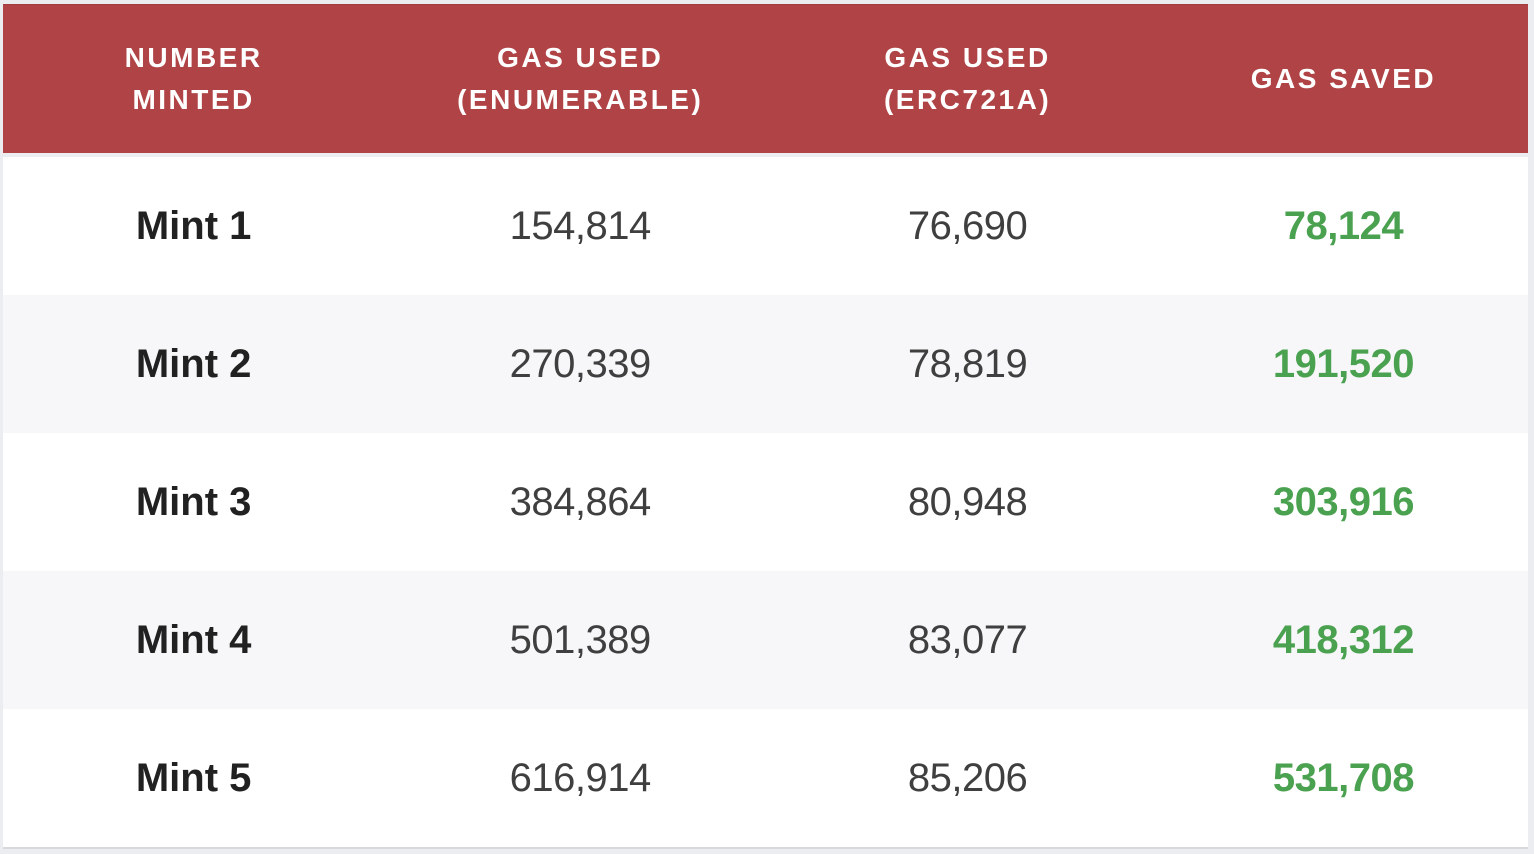  I want to click on column-header-line: NUMBER, so click(193, 57).